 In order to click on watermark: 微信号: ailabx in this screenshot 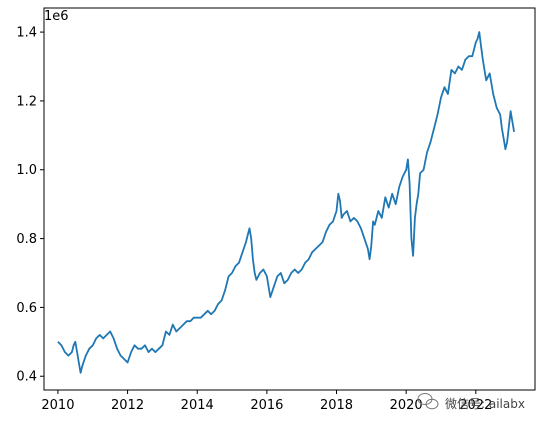, I will do `click(471, 402)`.